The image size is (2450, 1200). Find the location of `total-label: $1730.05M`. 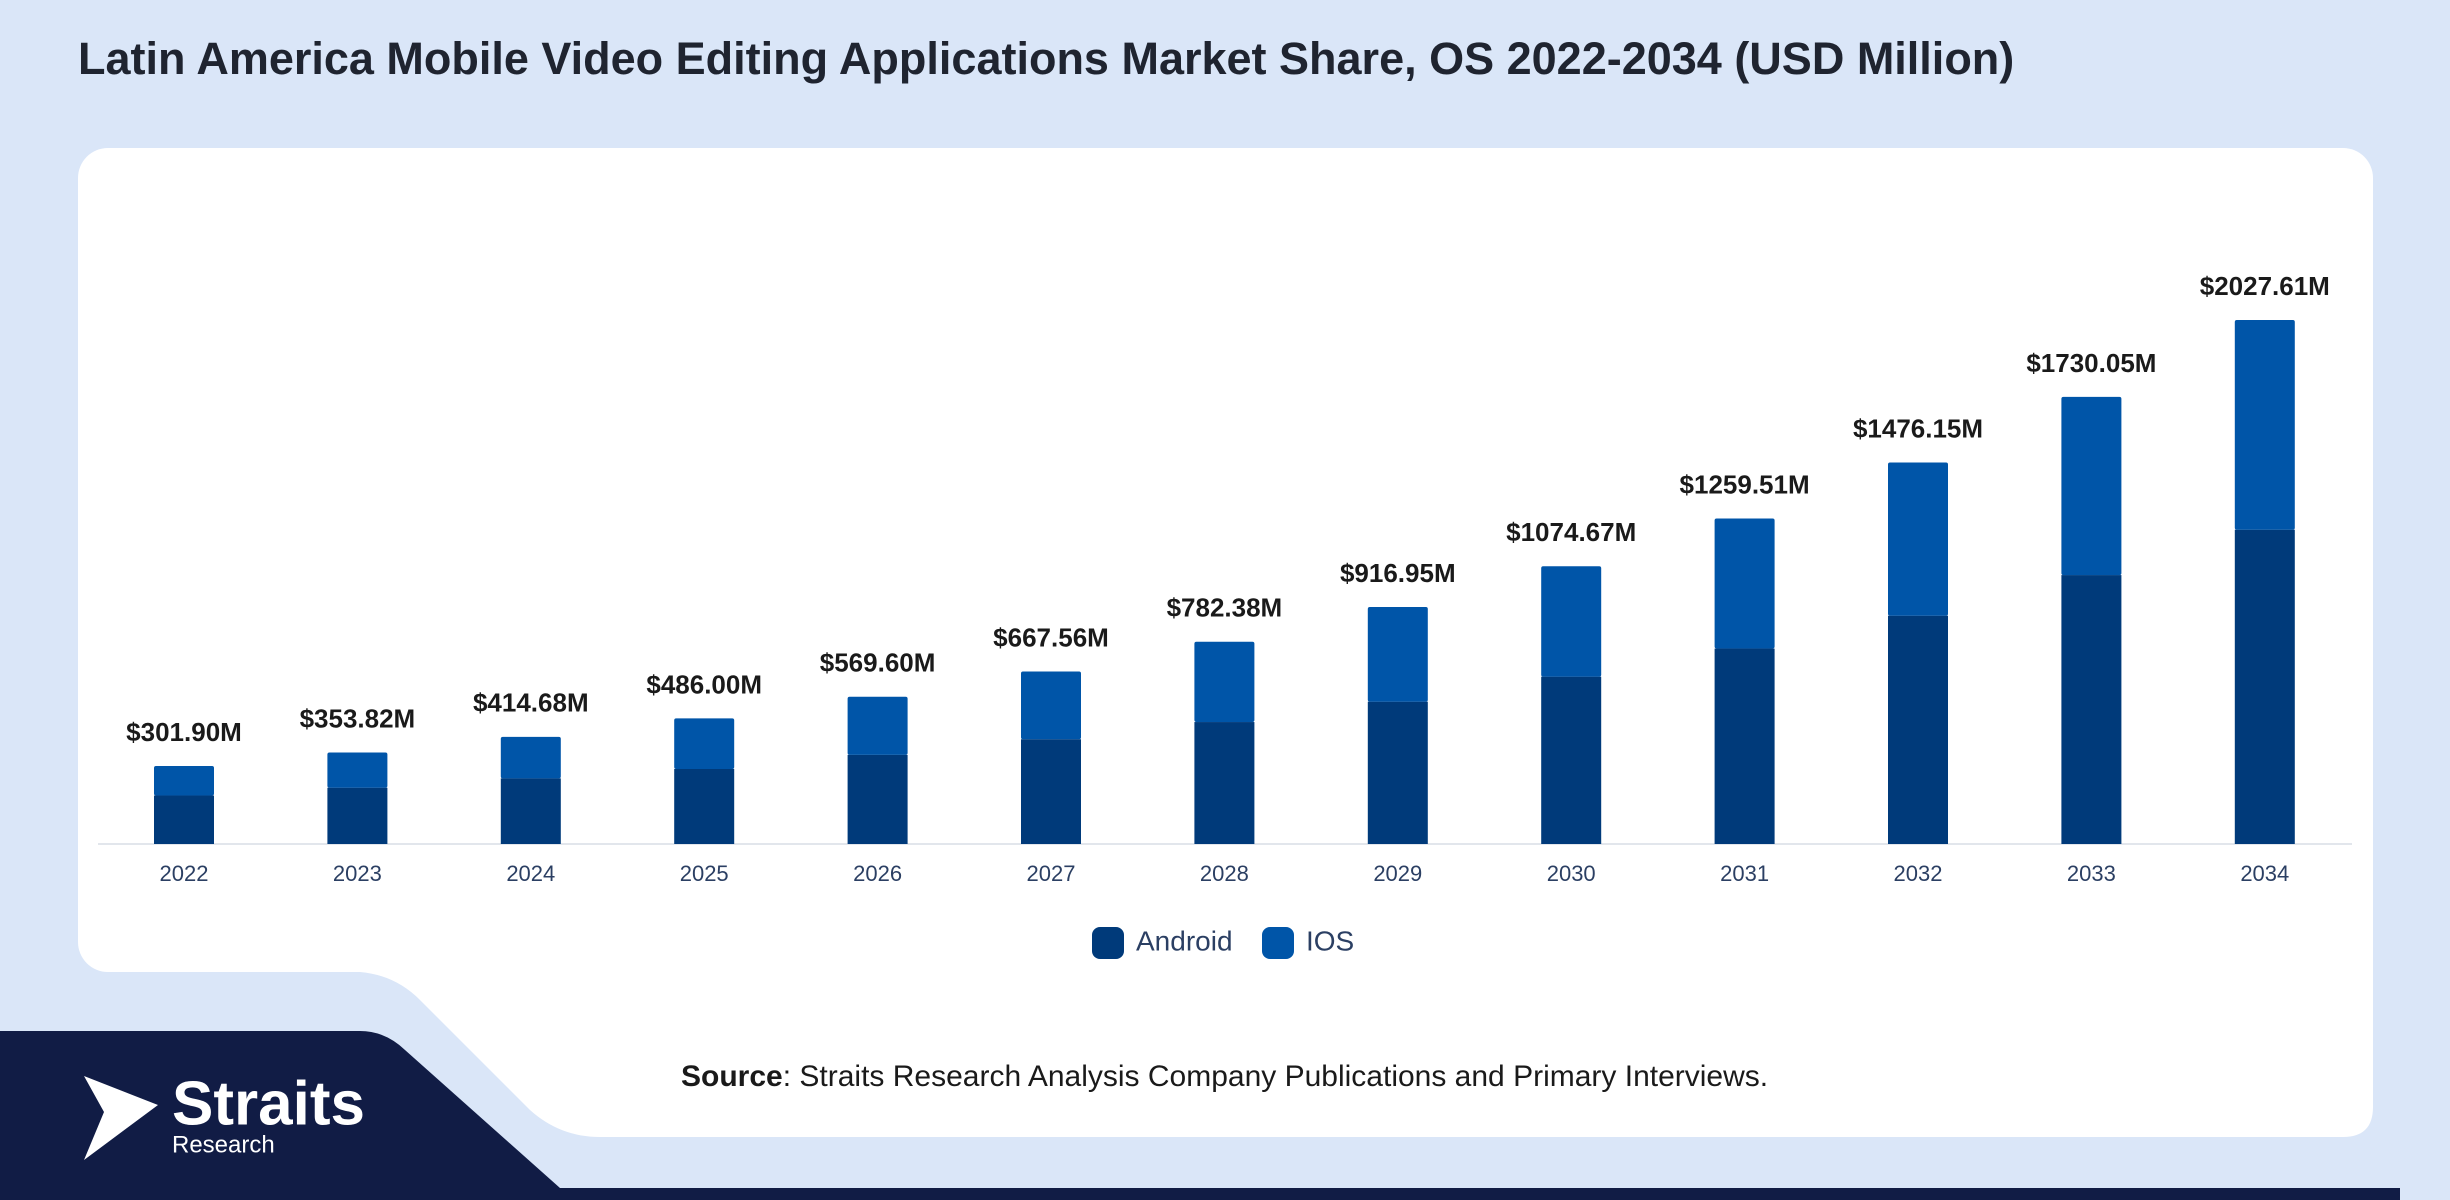

total-label: $1730.05M is located at coordinates (2091, 363).